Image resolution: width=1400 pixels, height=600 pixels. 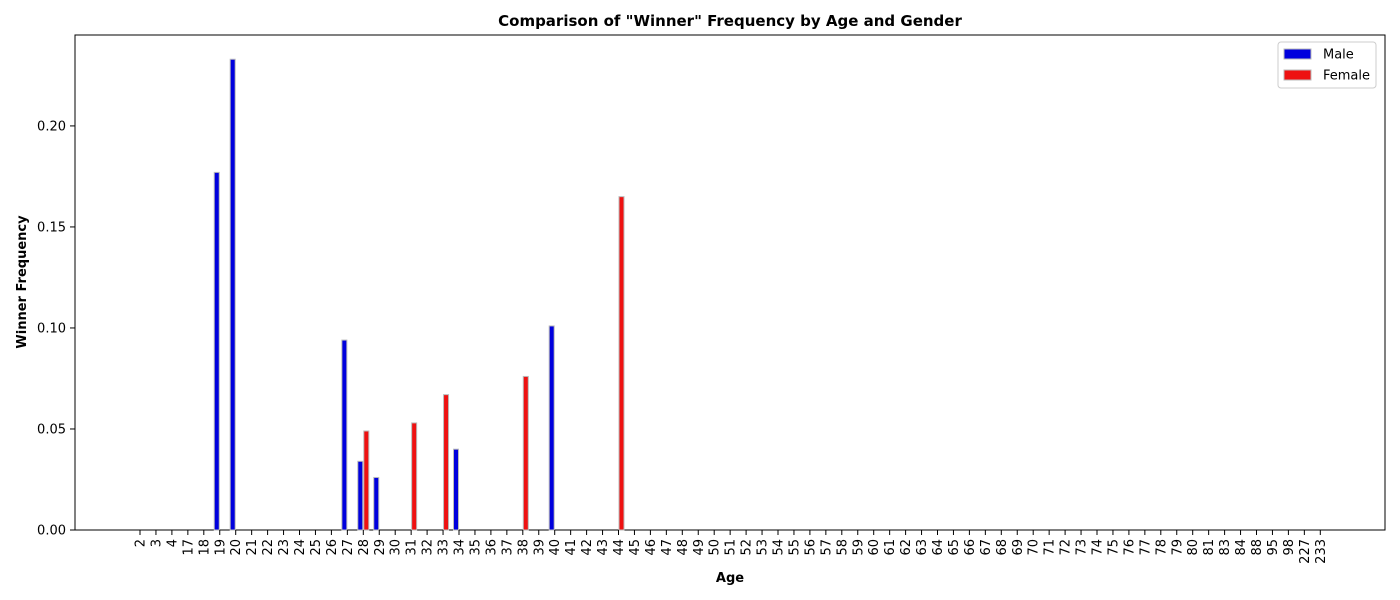 I want to click on x-tick-label: 48, so click(x=683, y=547).